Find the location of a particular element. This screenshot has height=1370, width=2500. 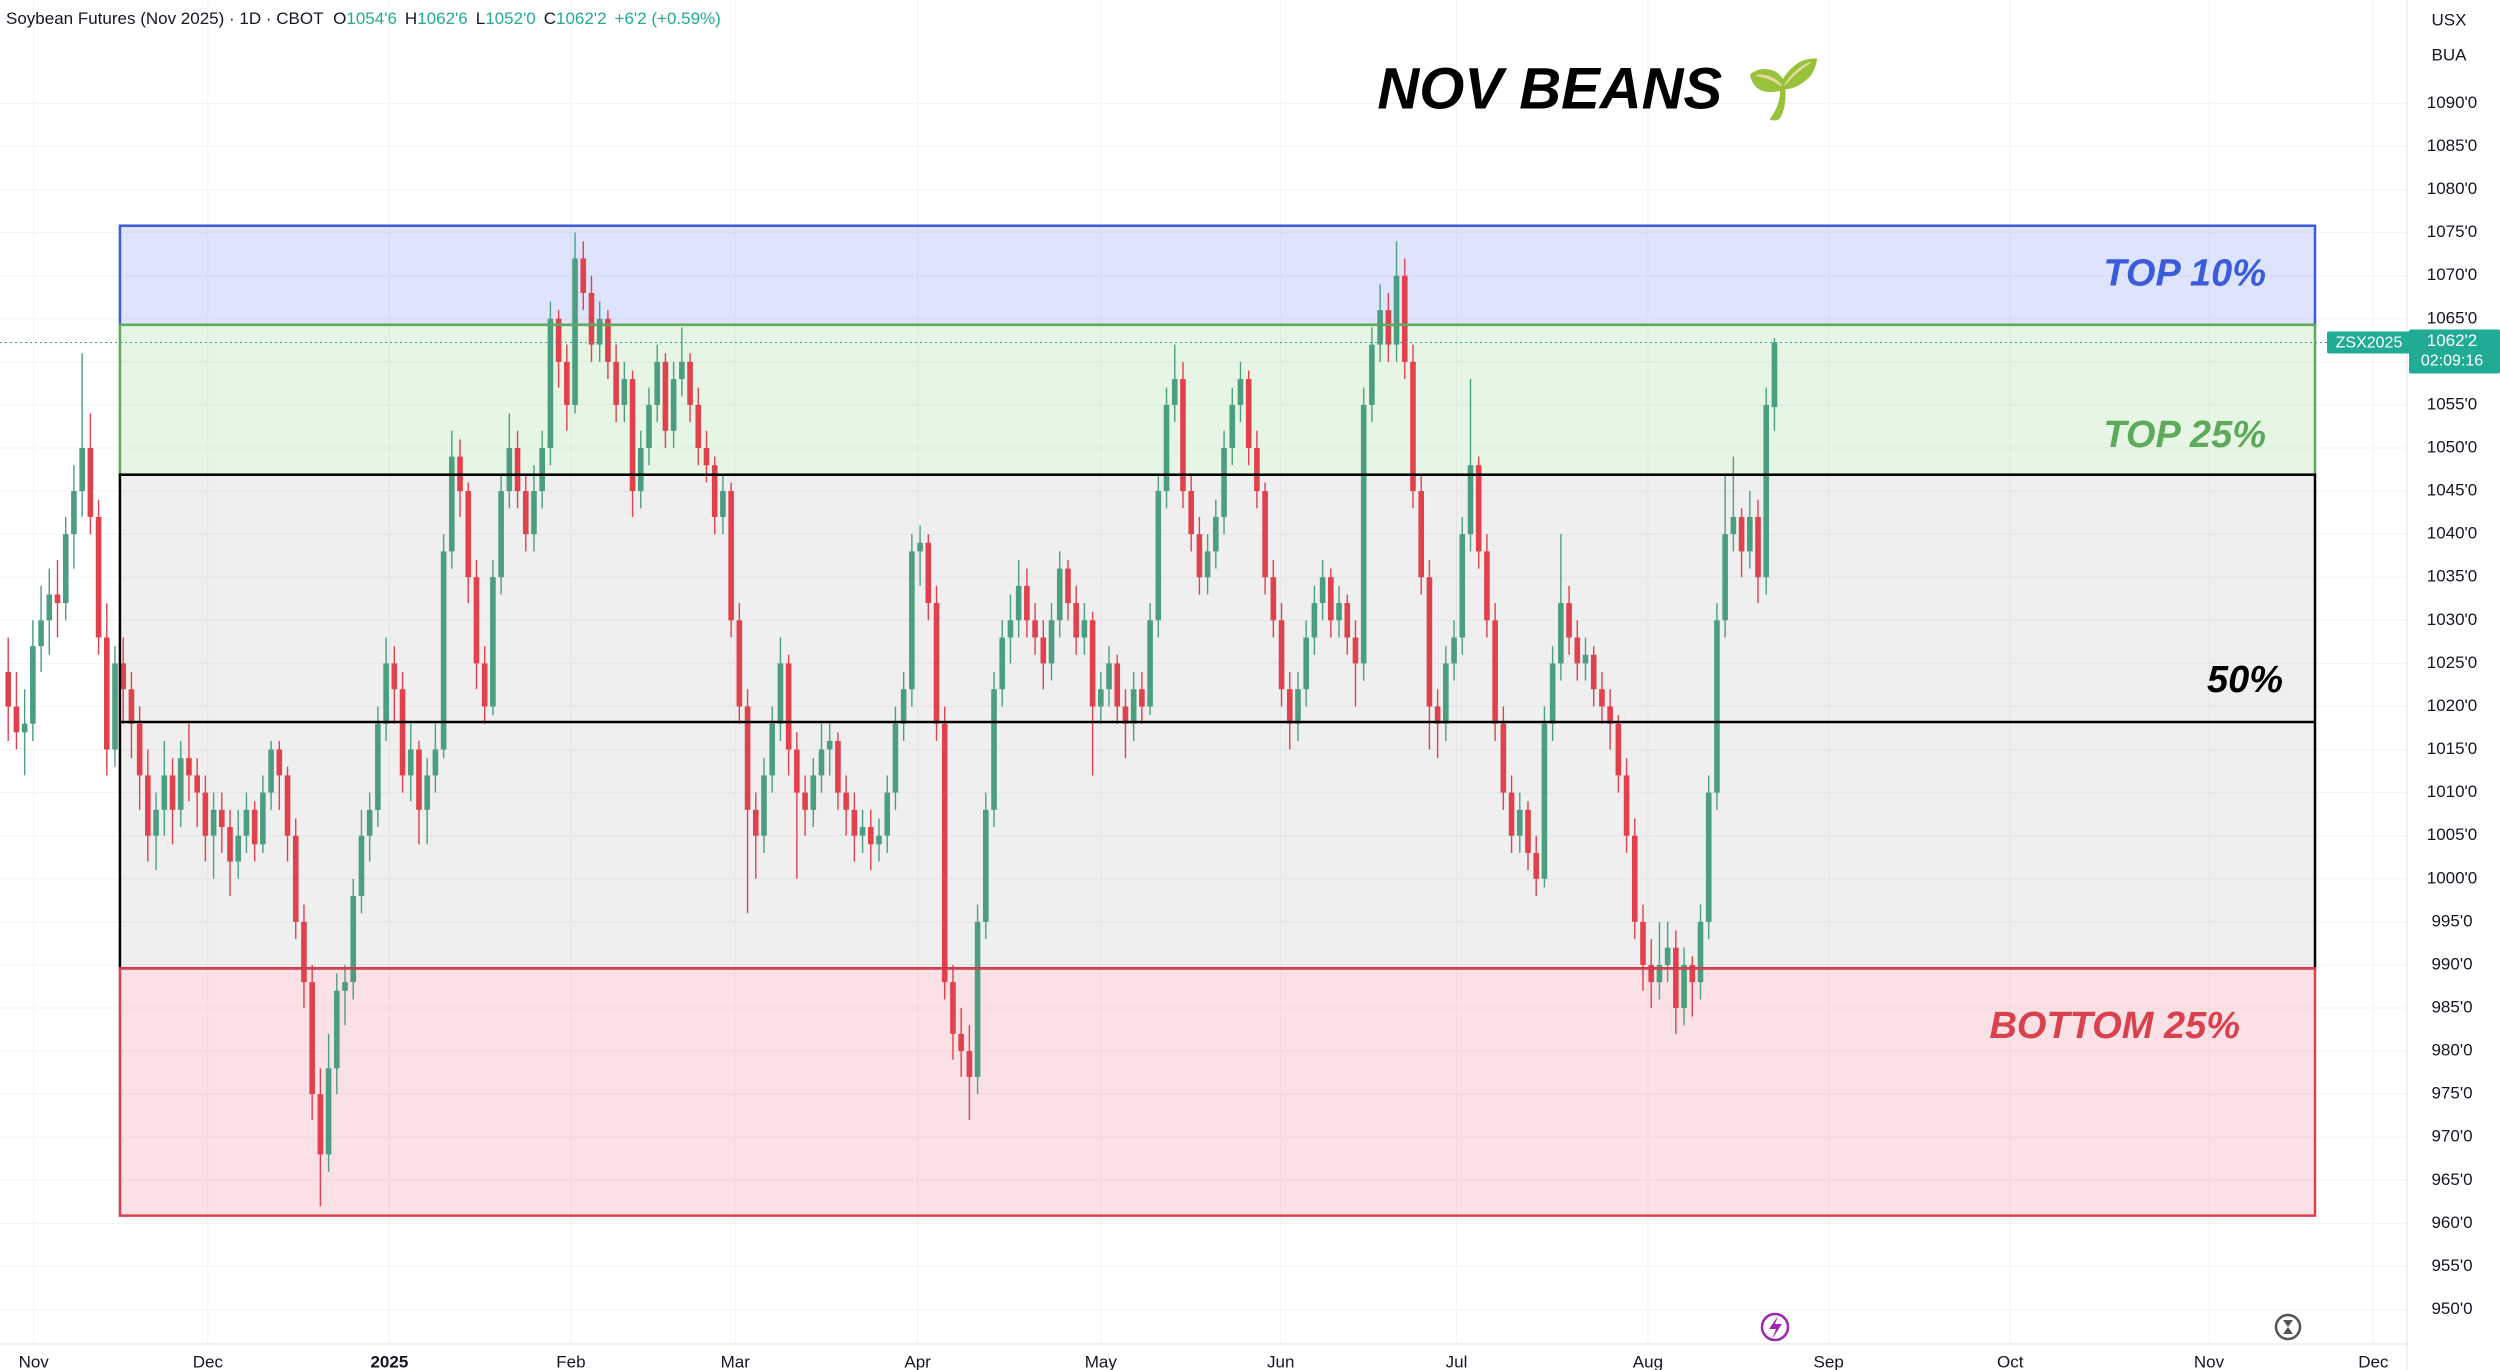

y-tick-label: 985'0 is located at coordinates (2451, 1006).